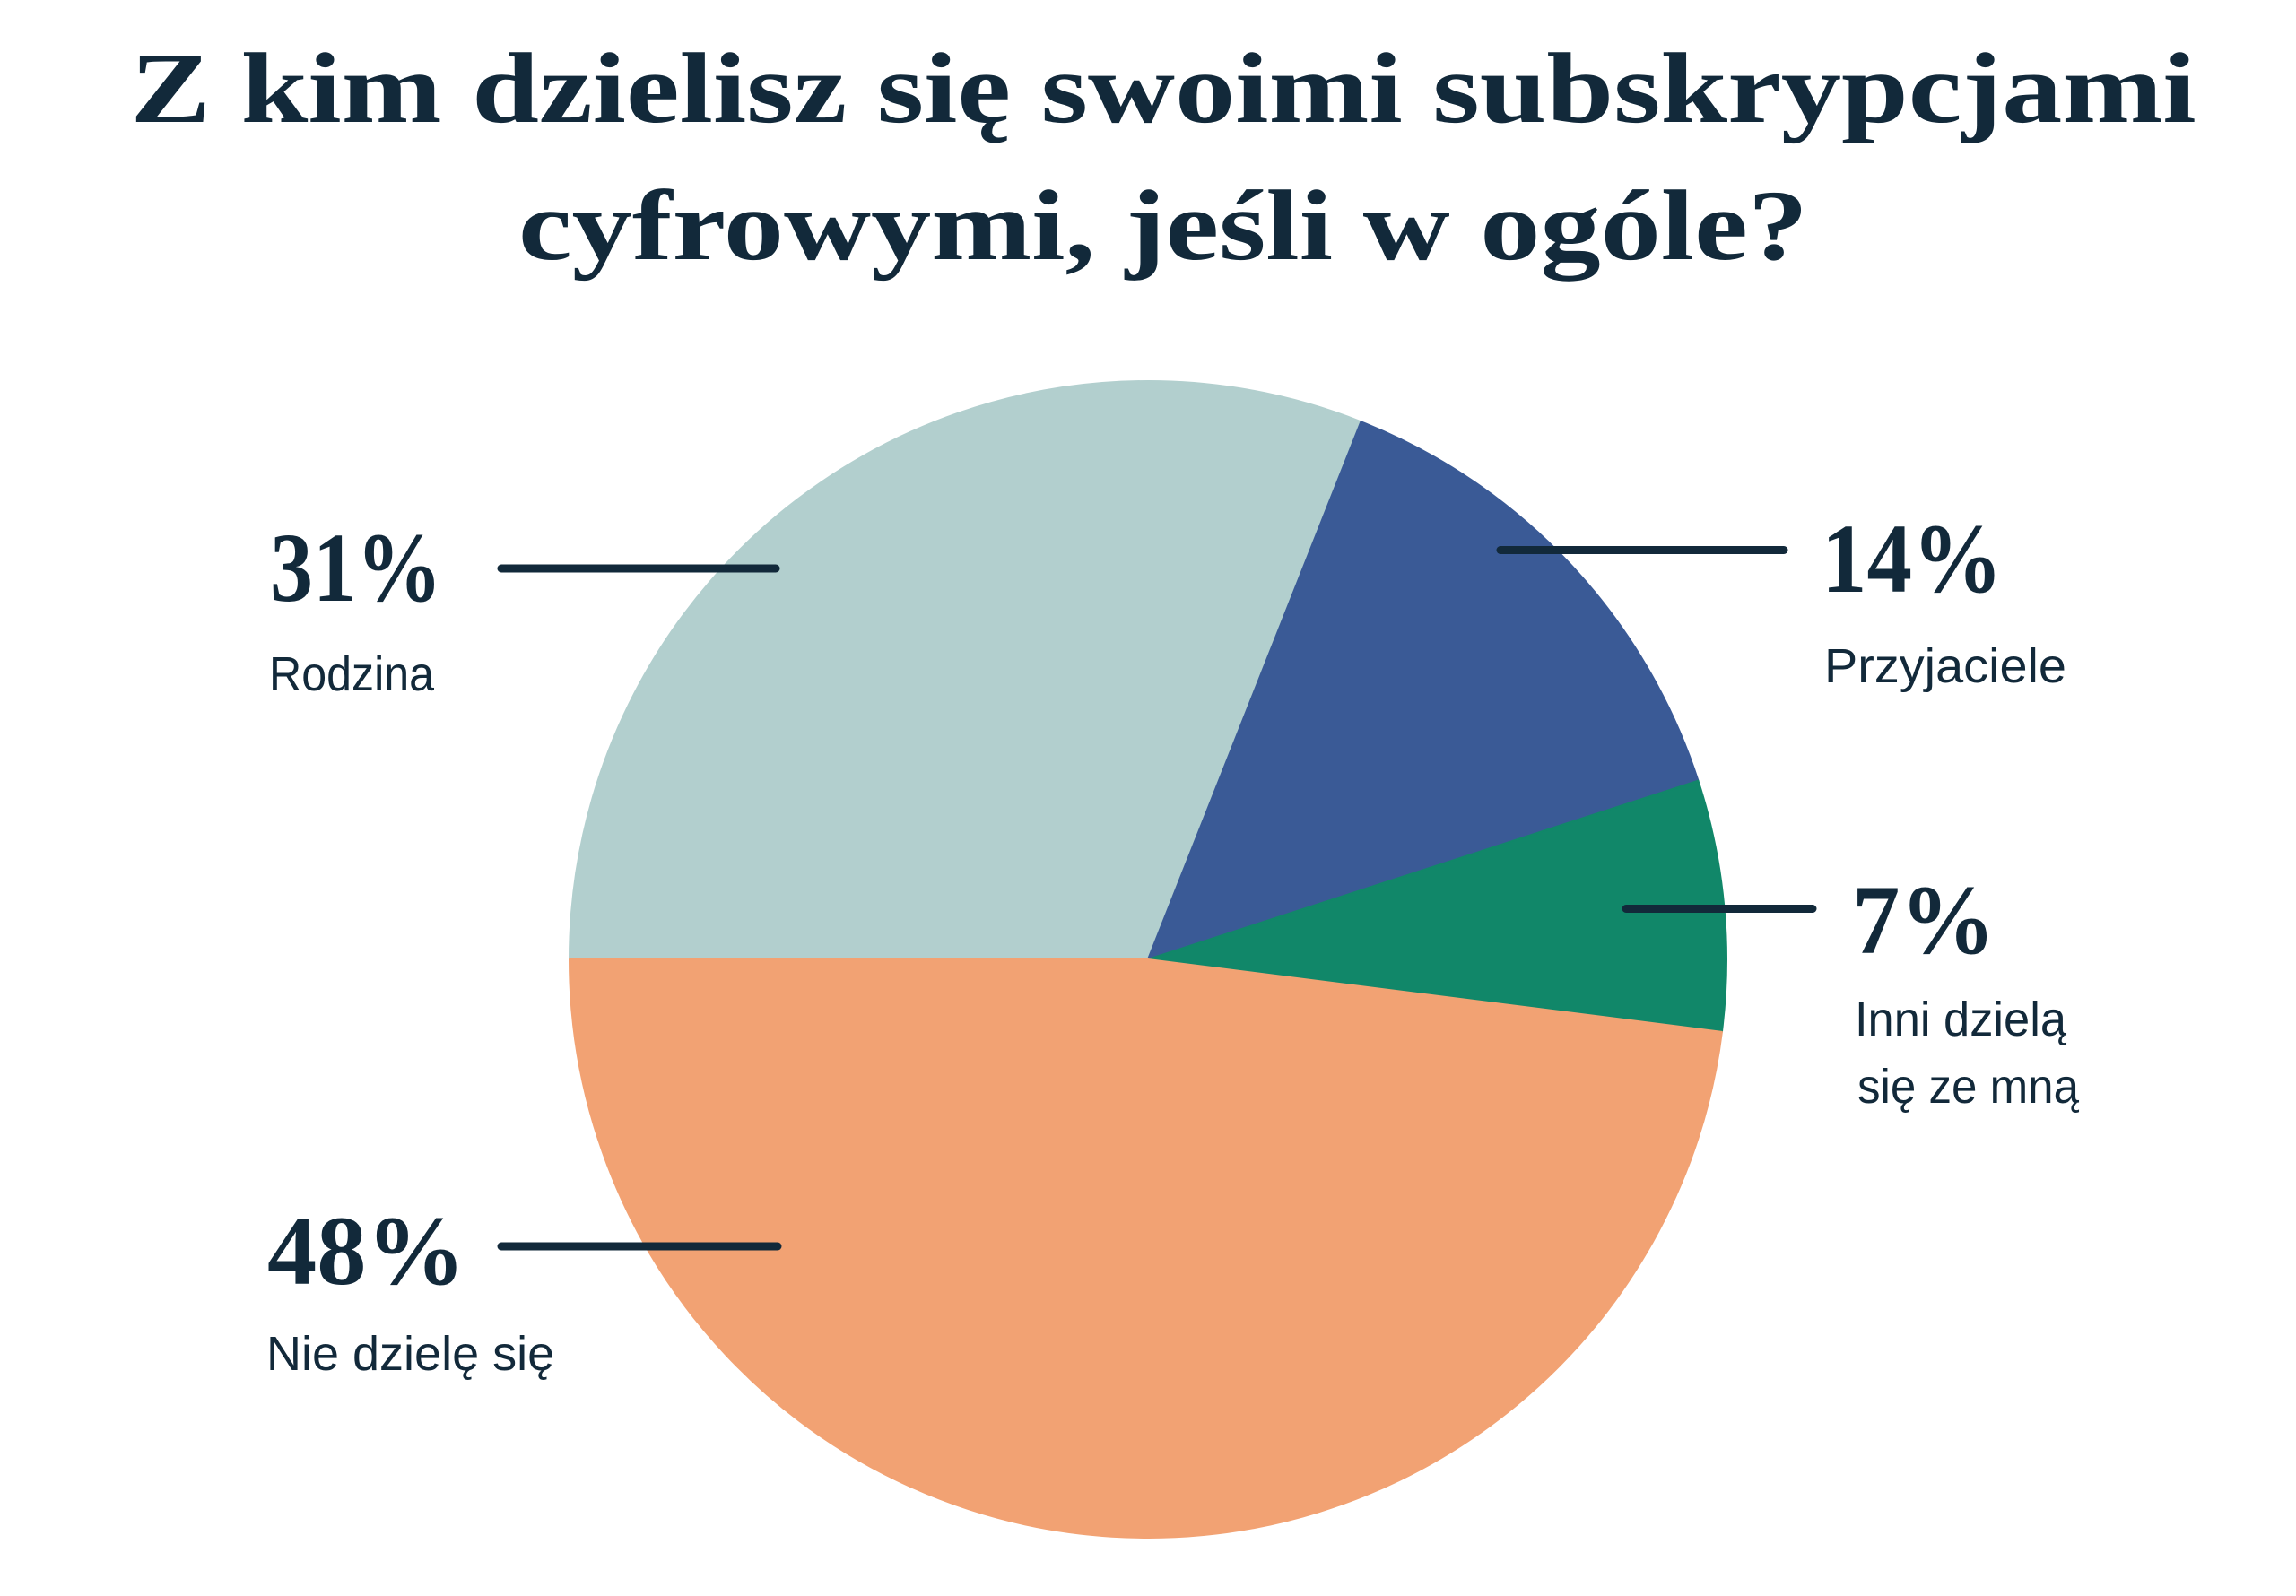  Describe the element at coordinates (352, 674) in the screenshot. I see `svg-text: Rodzina` at that location.